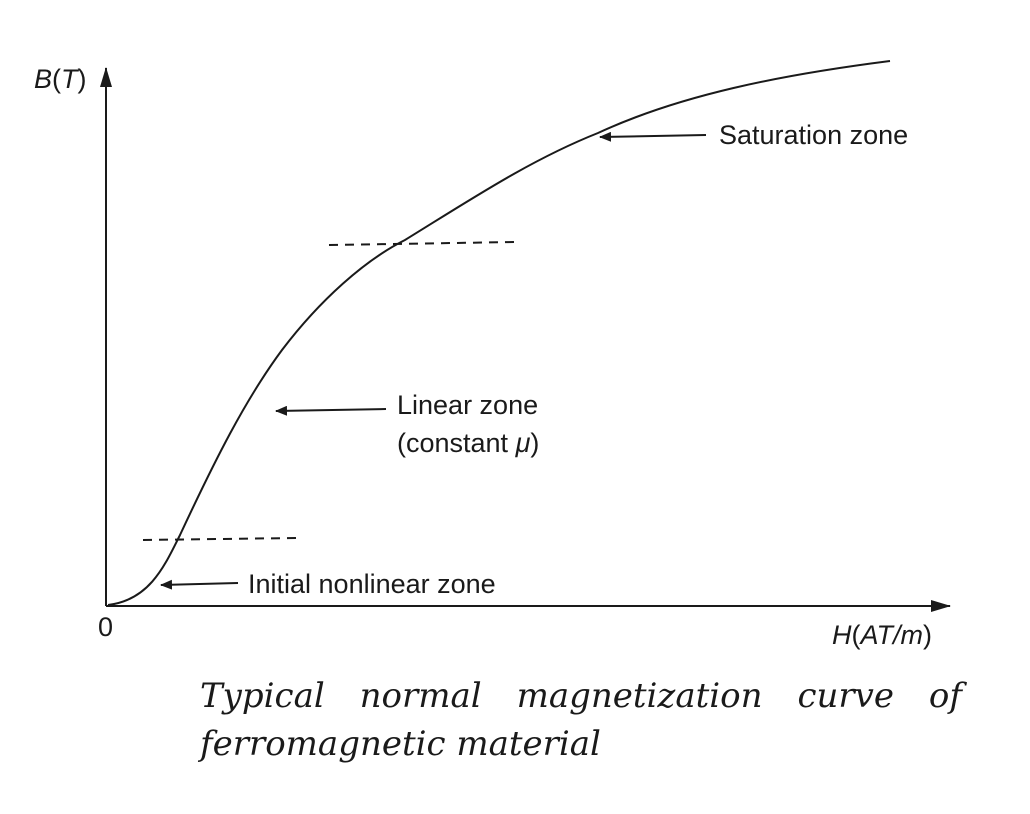  Describe the element at coordinates (400, 744) in the screenshot. I see `caption-line-2: ferromagnetic material` at that location.